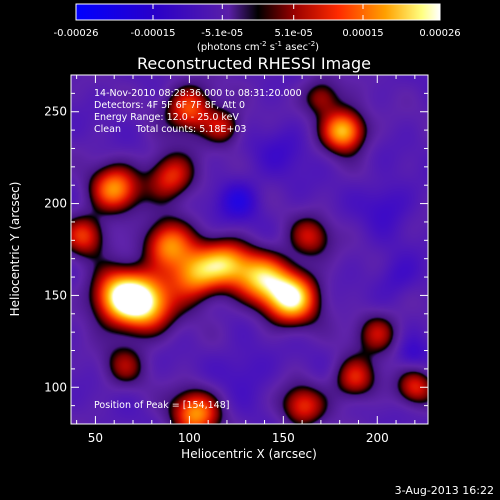 This screenshot has height=500, width=500. What do you see at coordinates (222, 33) in the screenshot?
I see `colorbar-tick-label: -5.1e-05` at bounding box center [222, 33].